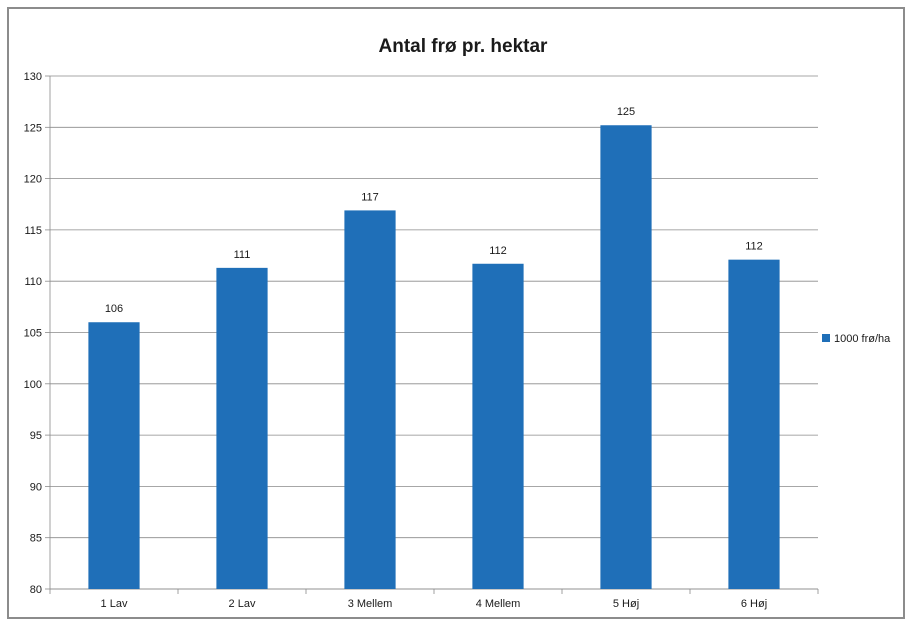  Describe the element at coordinates (242, 255) in the screenshot. I see `data-label: 111` at that location.